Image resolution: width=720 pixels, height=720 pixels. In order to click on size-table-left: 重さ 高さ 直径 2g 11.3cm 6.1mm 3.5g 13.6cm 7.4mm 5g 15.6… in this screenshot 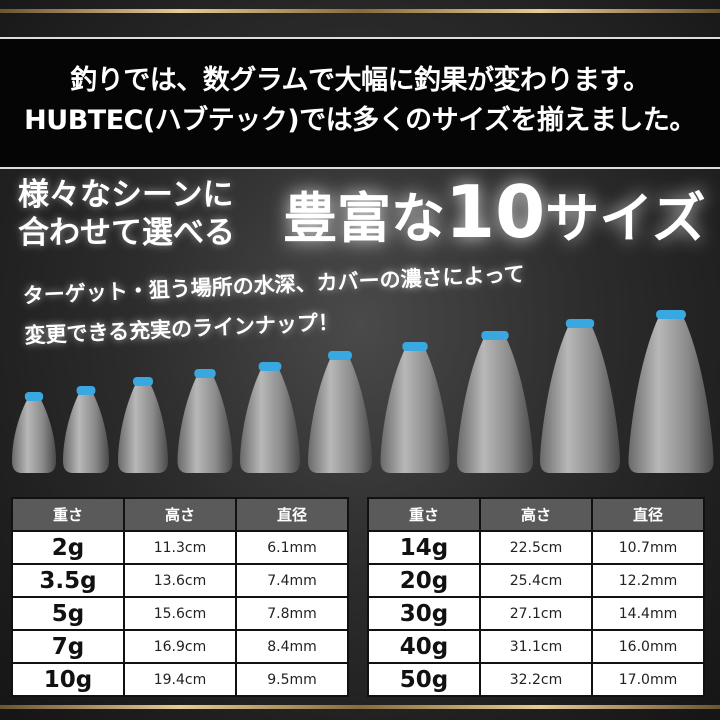, I will do `click(180, 597)`.